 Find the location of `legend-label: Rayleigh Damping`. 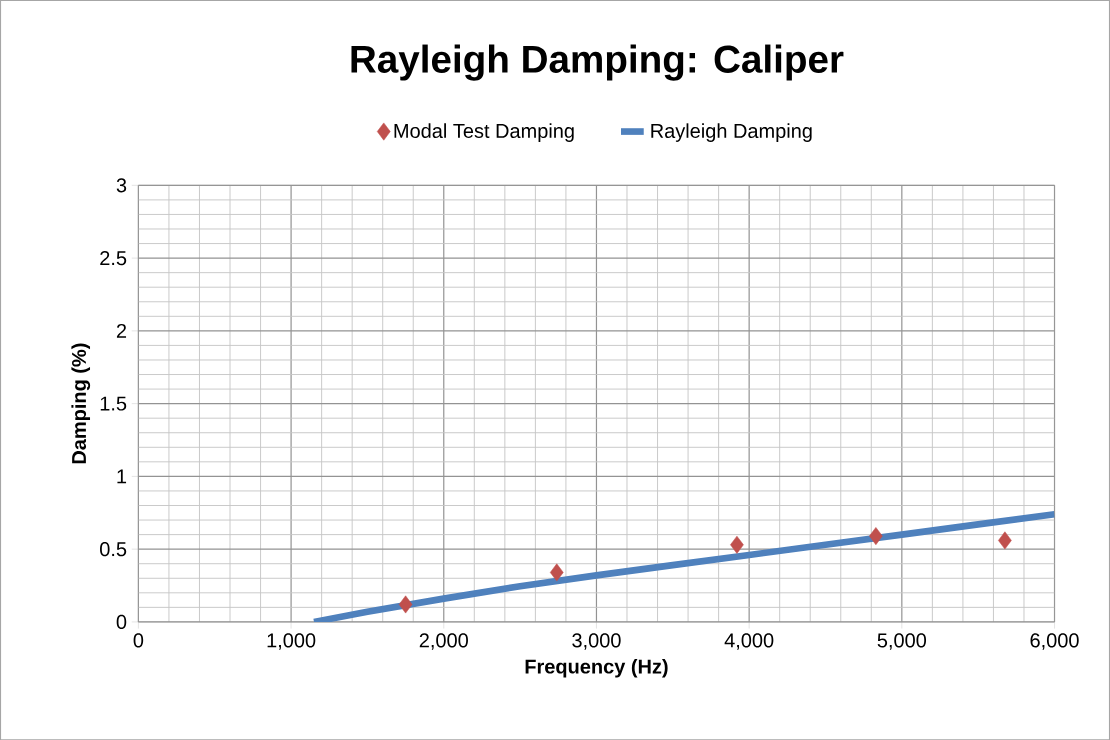

legend-label: Rayleigh Damping is located at coordinates (731, 132).